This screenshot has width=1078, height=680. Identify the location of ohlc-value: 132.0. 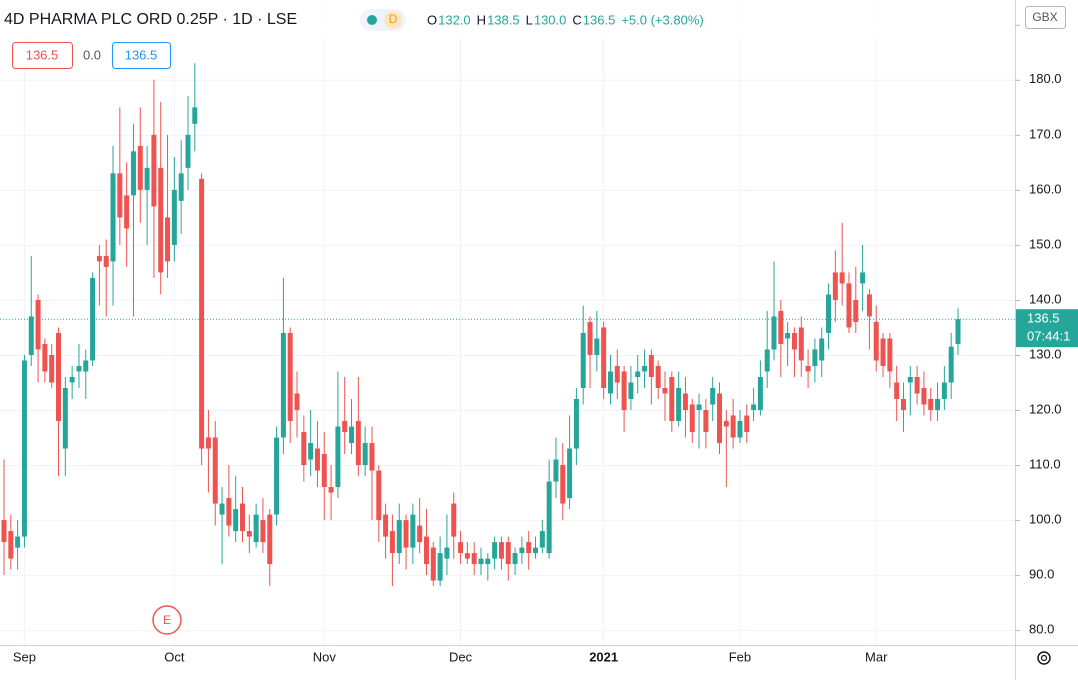
(454, 19).